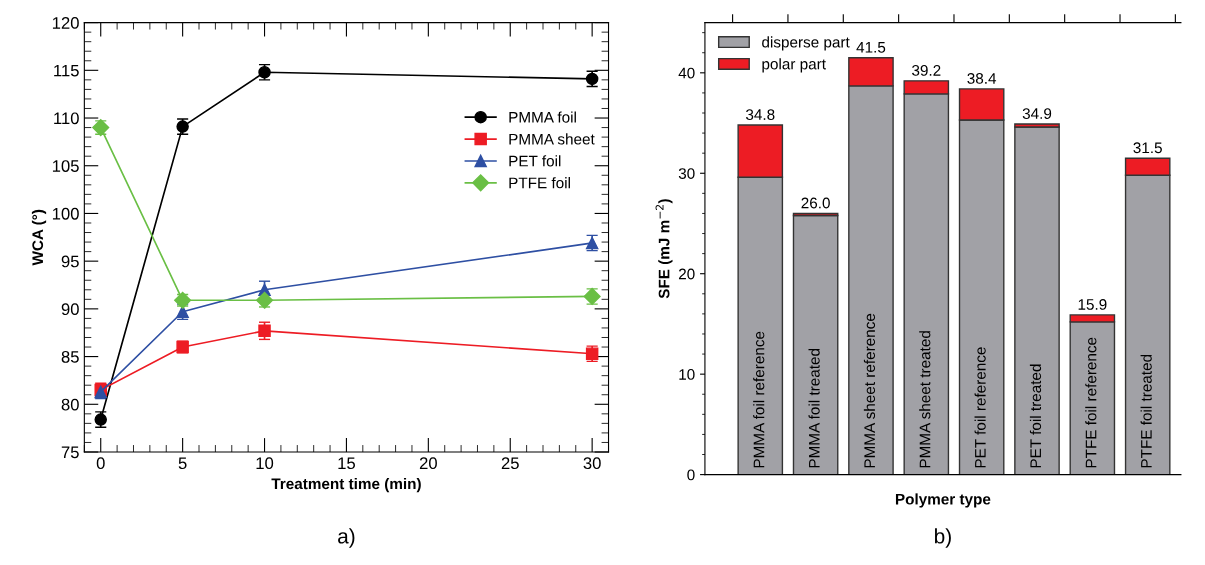 This screenshot has width=1205, height=565. What do you see at coordinates (65, 213) in the screenshot?
I see `y-tick-label: 100` at bounding box center [65, 213].